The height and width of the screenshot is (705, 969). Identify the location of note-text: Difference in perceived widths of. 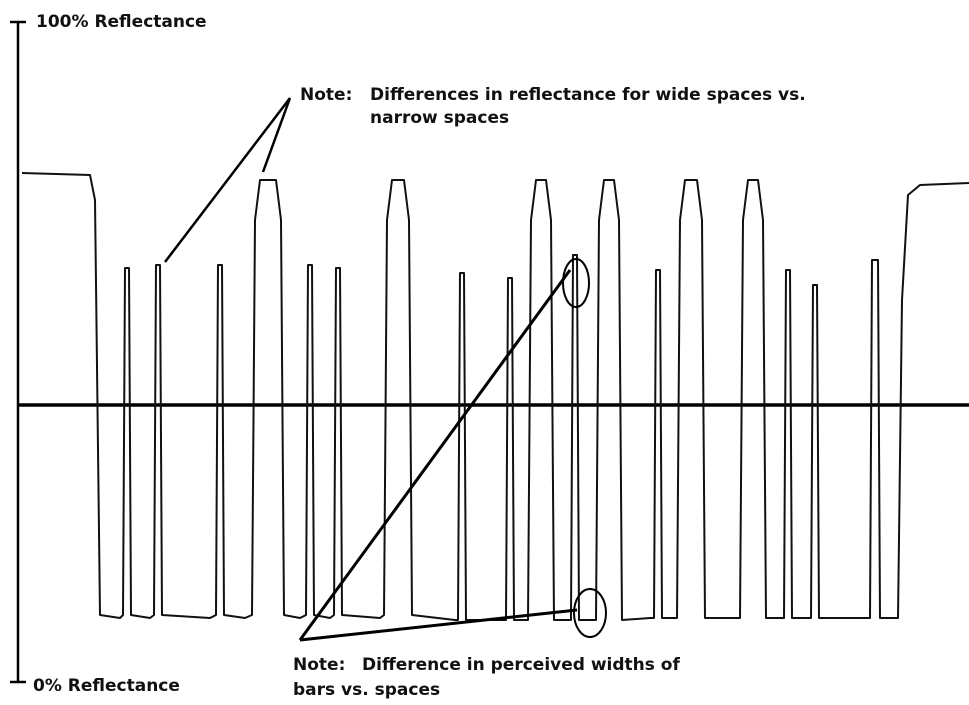
(521, 665).